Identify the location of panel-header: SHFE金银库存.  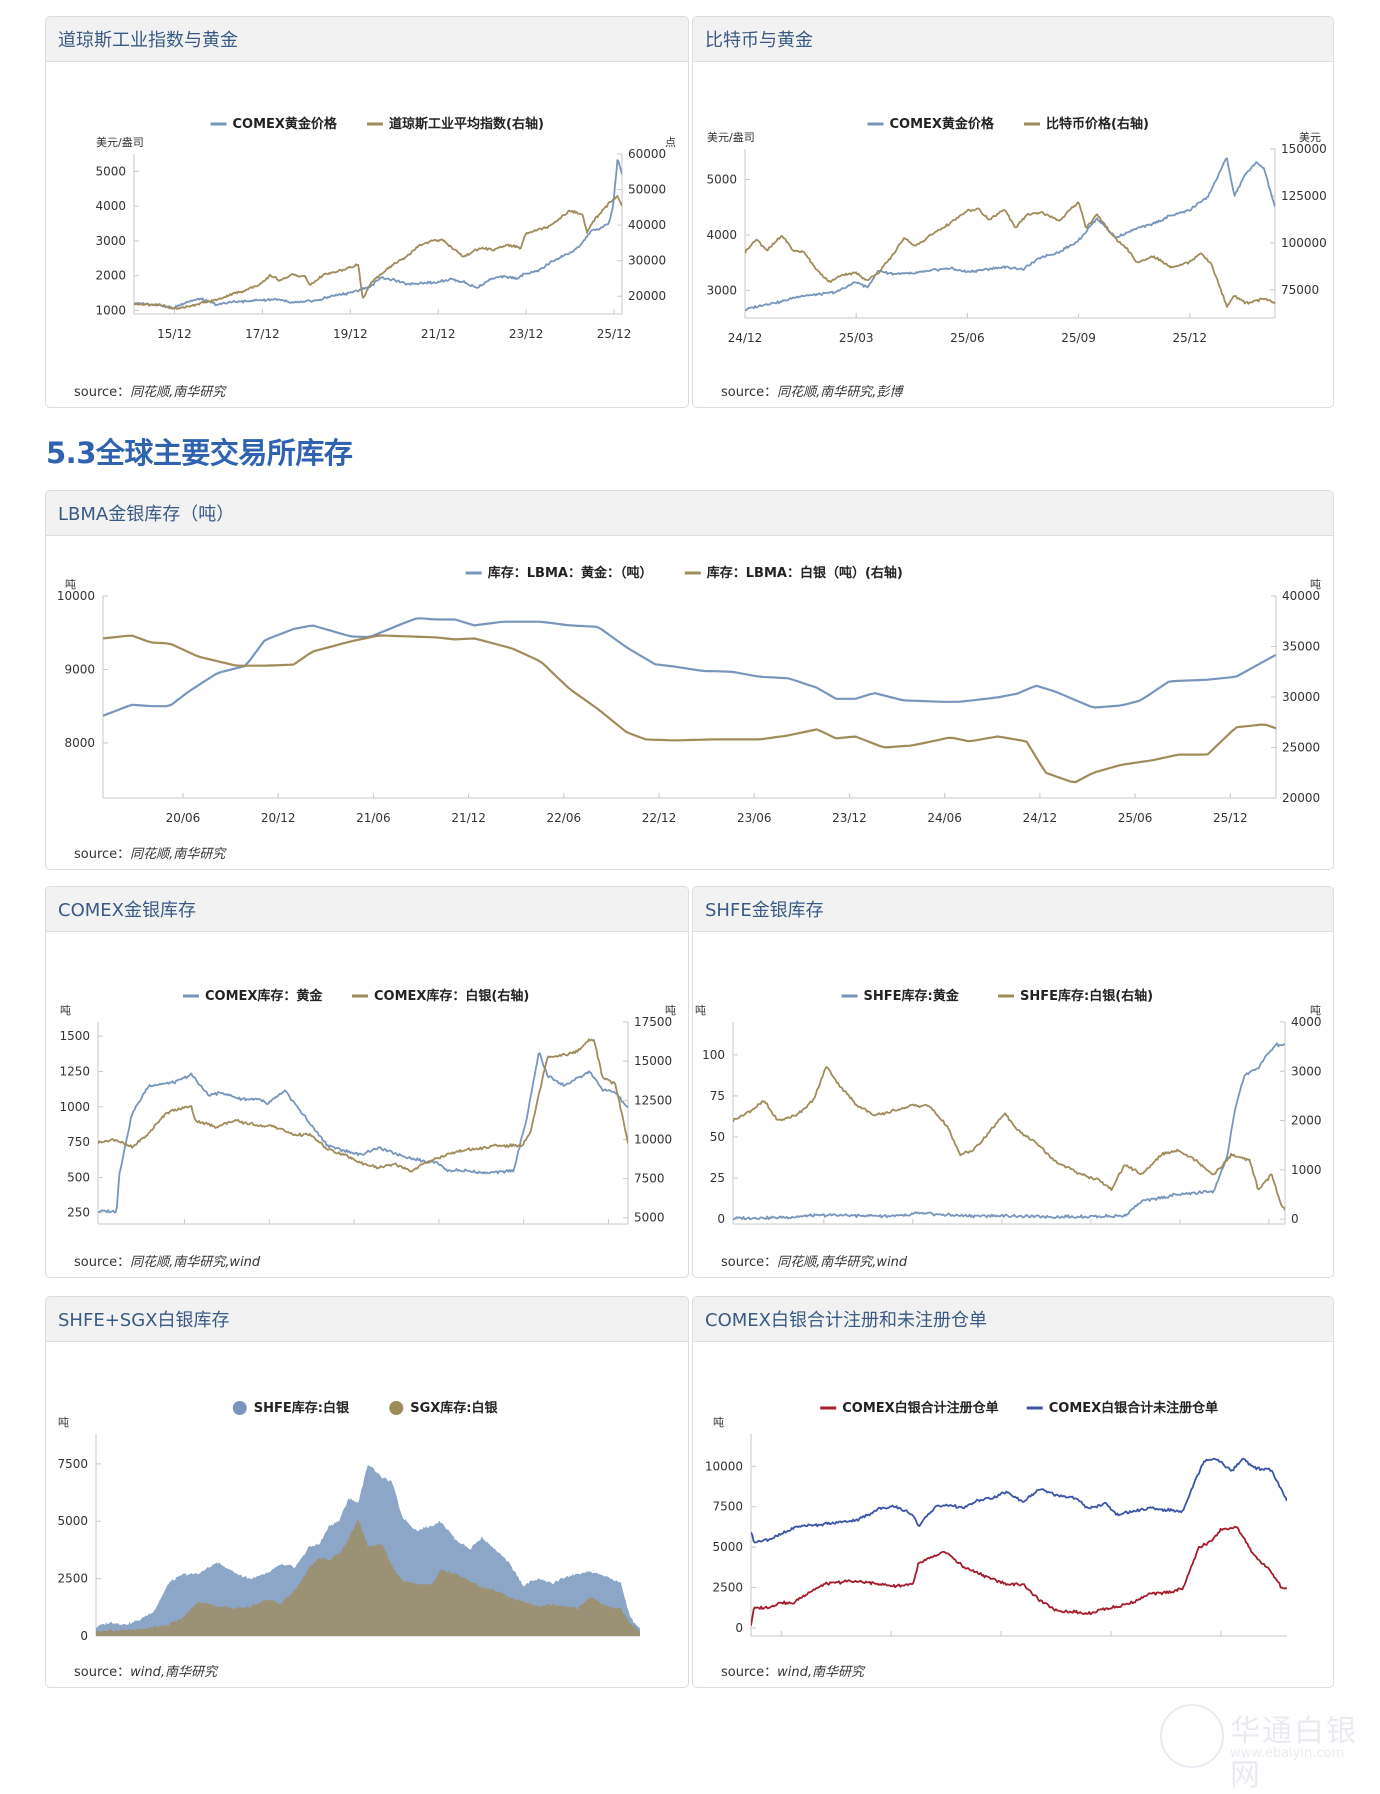
(1013, 909).